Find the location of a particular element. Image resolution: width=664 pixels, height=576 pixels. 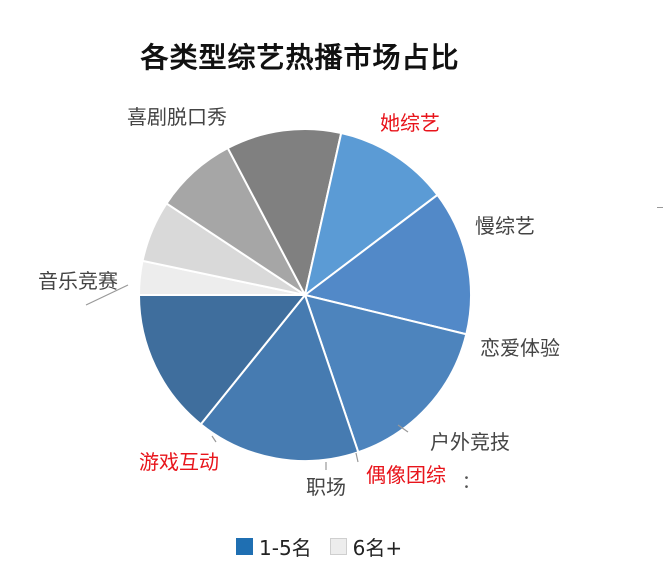

edge-mark: ： is located at coordinates (471, 482).